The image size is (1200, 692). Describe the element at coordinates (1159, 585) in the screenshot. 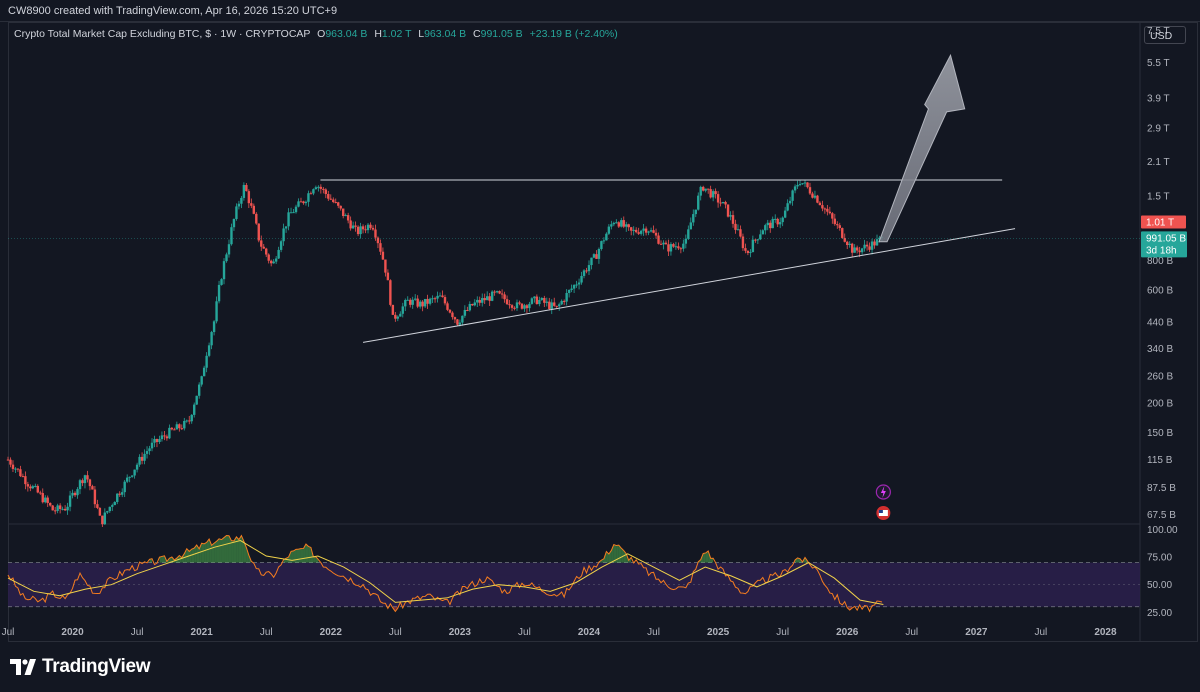

I see `rsi-axis-label: 50.00` at that location.